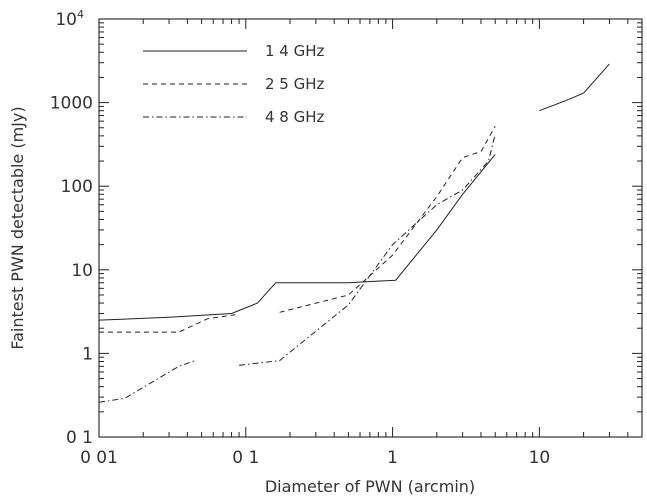  I want to click on x-tick-labels: 0 01 0 1 1 10, so click(315, 458).